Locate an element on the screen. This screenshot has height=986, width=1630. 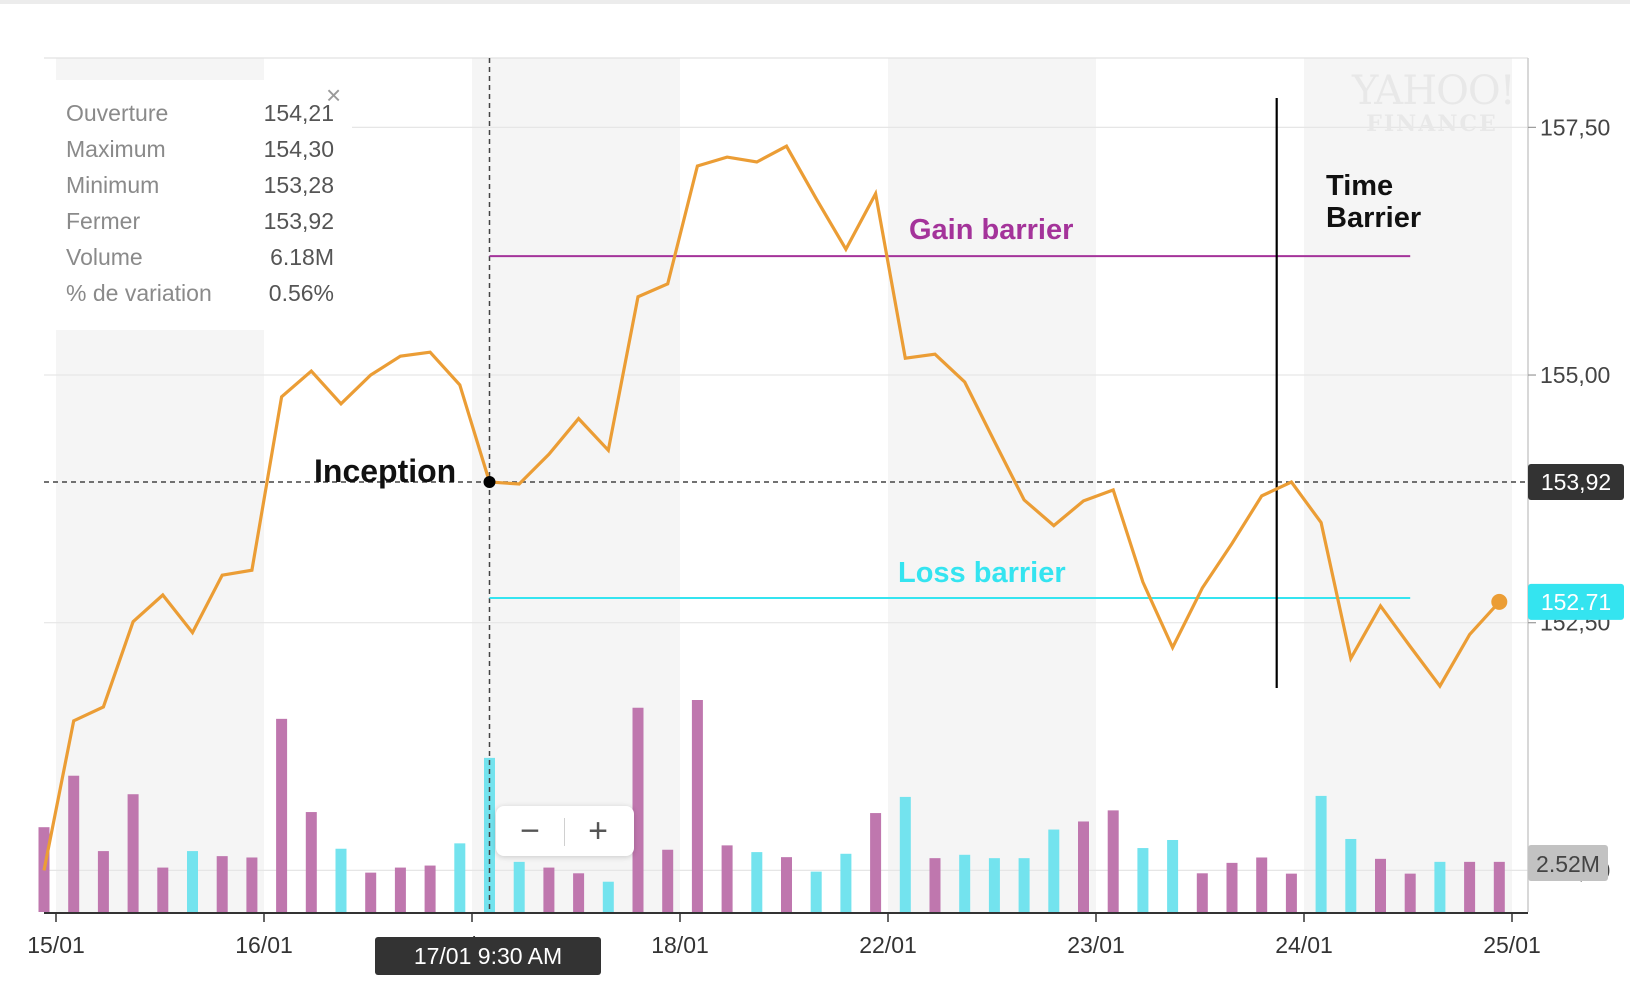
zoom-control: − + is located at coordinates (565, 831).